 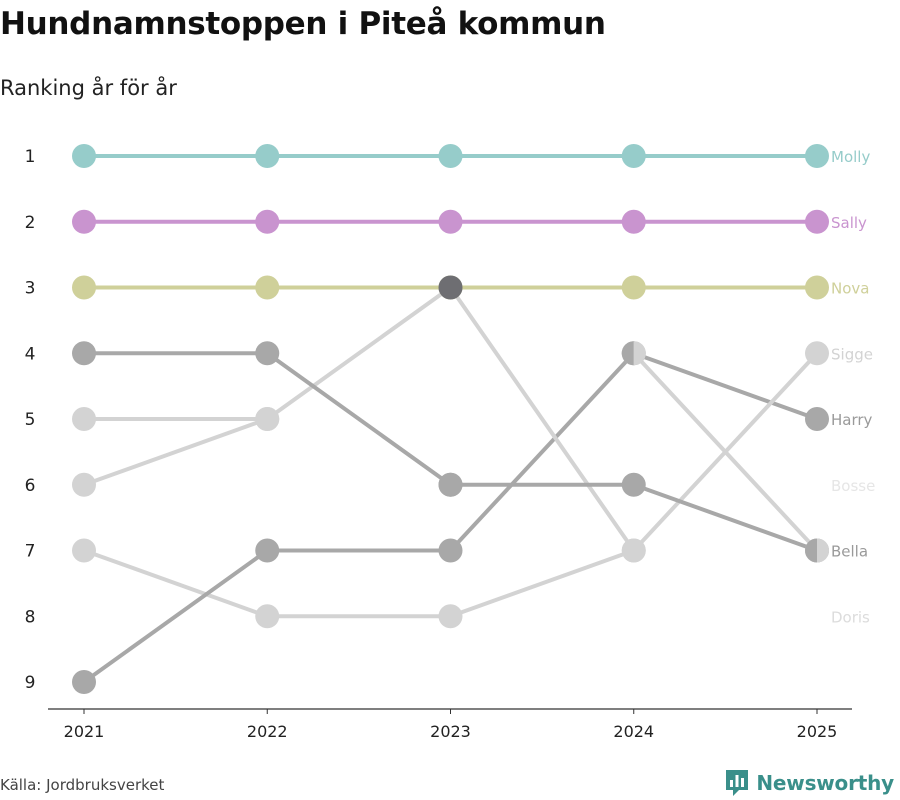 I want to click on highlight-point, so click(x=450, y=287).